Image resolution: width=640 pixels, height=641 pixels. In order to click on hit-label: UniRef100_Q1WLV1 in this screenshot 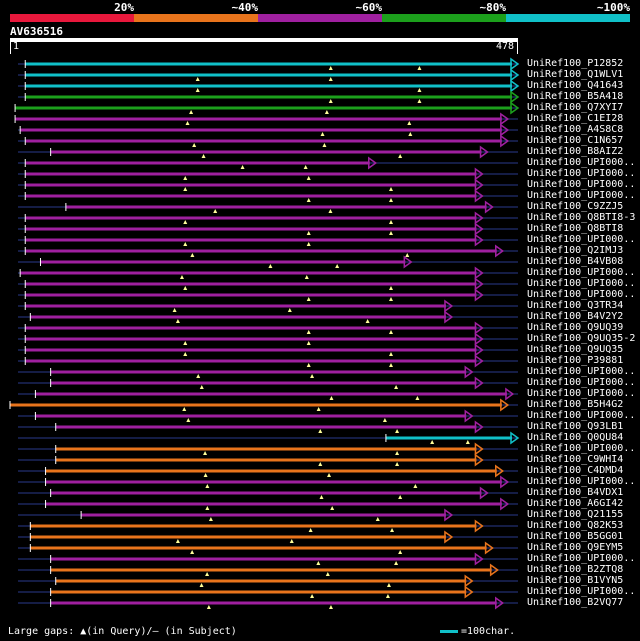, I will do `click(575, 74)`.